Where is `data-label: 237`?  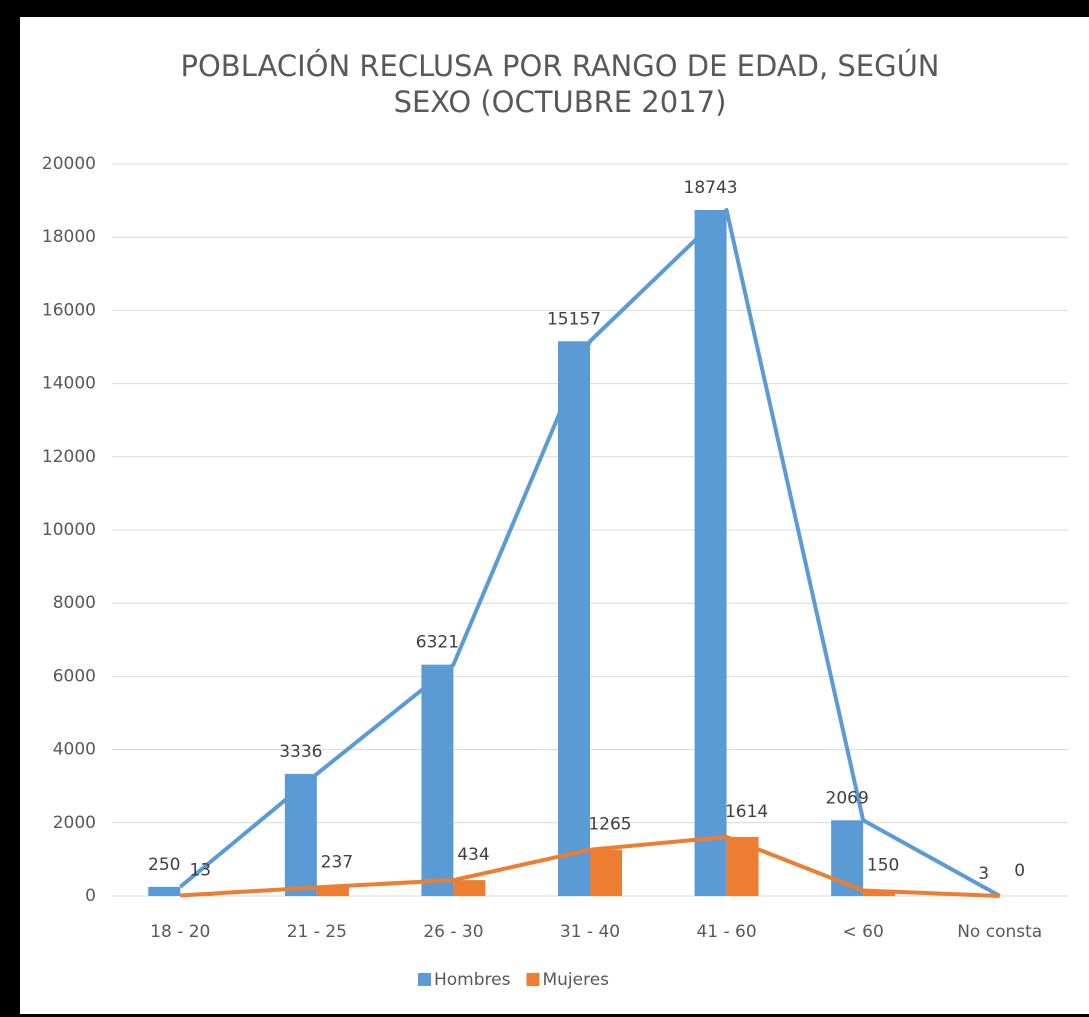
data-label: 237 is located at coordinates (337, 862).